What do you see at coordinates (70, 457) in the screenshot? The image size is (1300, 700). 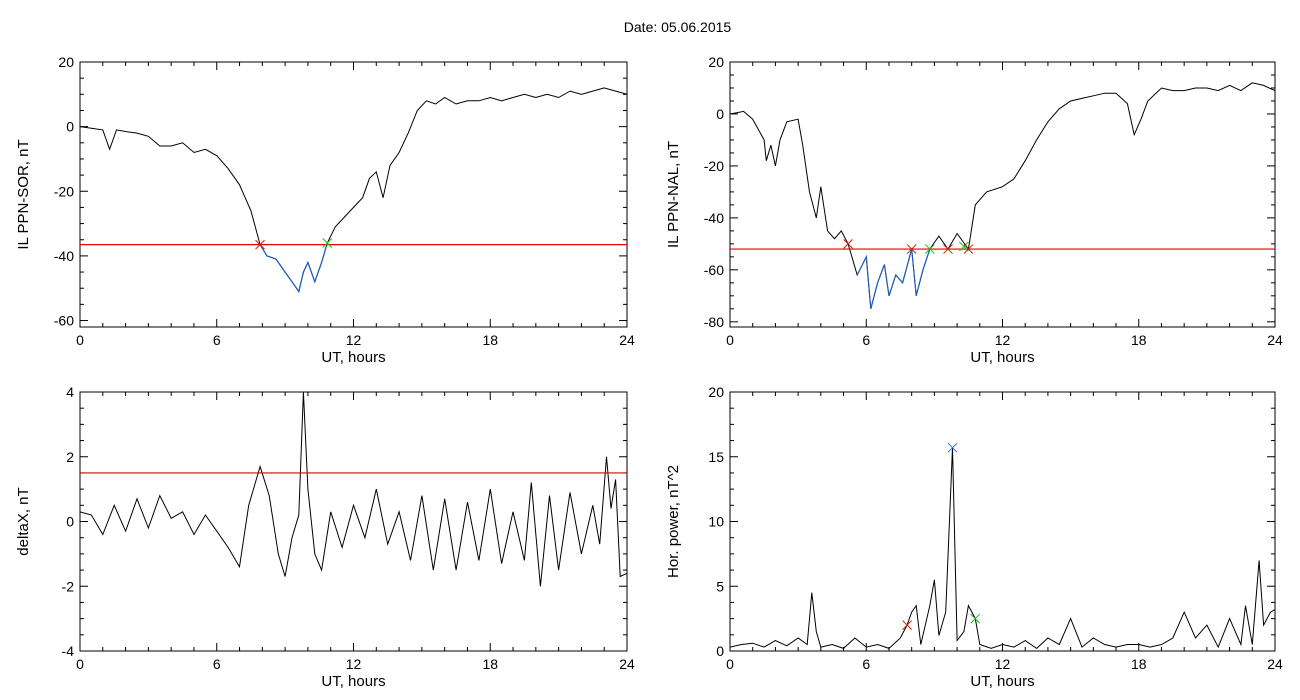 I see `y-tick-label: 2` at bounding box center [70, 457].